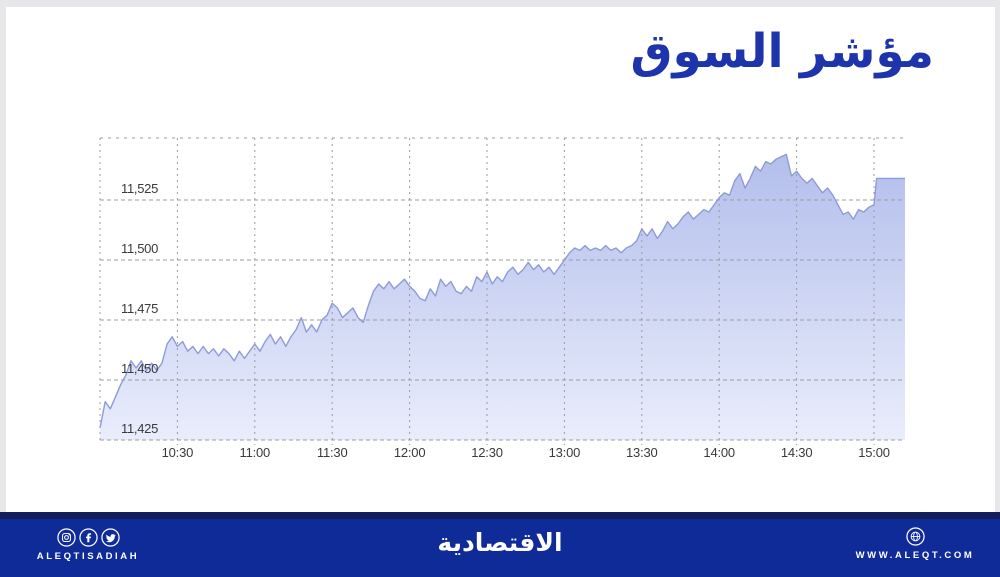  What do you see at coordinates (487, 452) in the screenshot?
I see `x-axis-label: 12:30` at bounding box center [487, 452].